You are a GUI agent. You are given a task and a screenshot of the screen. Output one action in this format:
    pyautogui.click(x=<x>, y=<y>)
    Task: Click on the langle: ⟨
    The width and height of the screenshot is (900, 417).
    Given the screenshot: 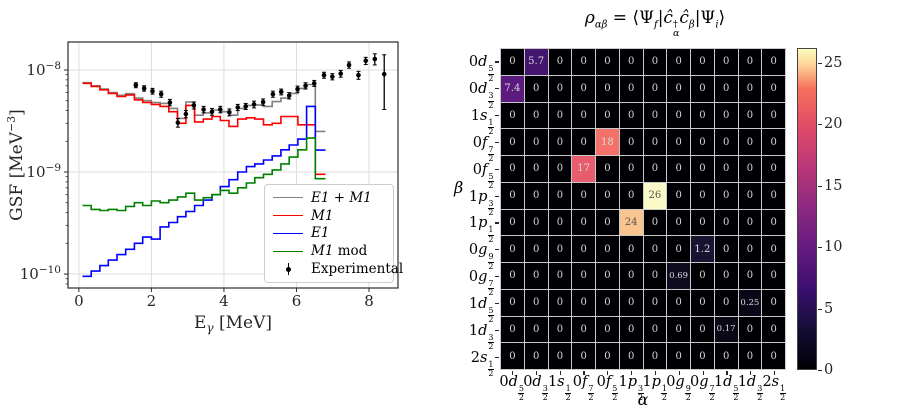 What is the action you would take?
    pyautogui.click(x=636, y=18)
    